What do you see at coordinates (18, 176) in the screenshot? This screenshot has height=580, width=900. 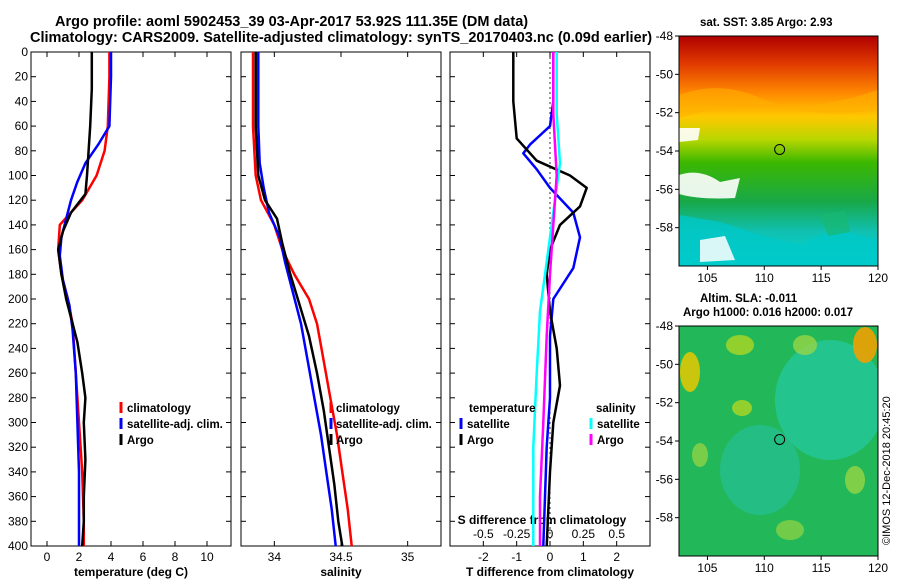 I see `y-tick-label: 100` at bounding box center [18, 176].